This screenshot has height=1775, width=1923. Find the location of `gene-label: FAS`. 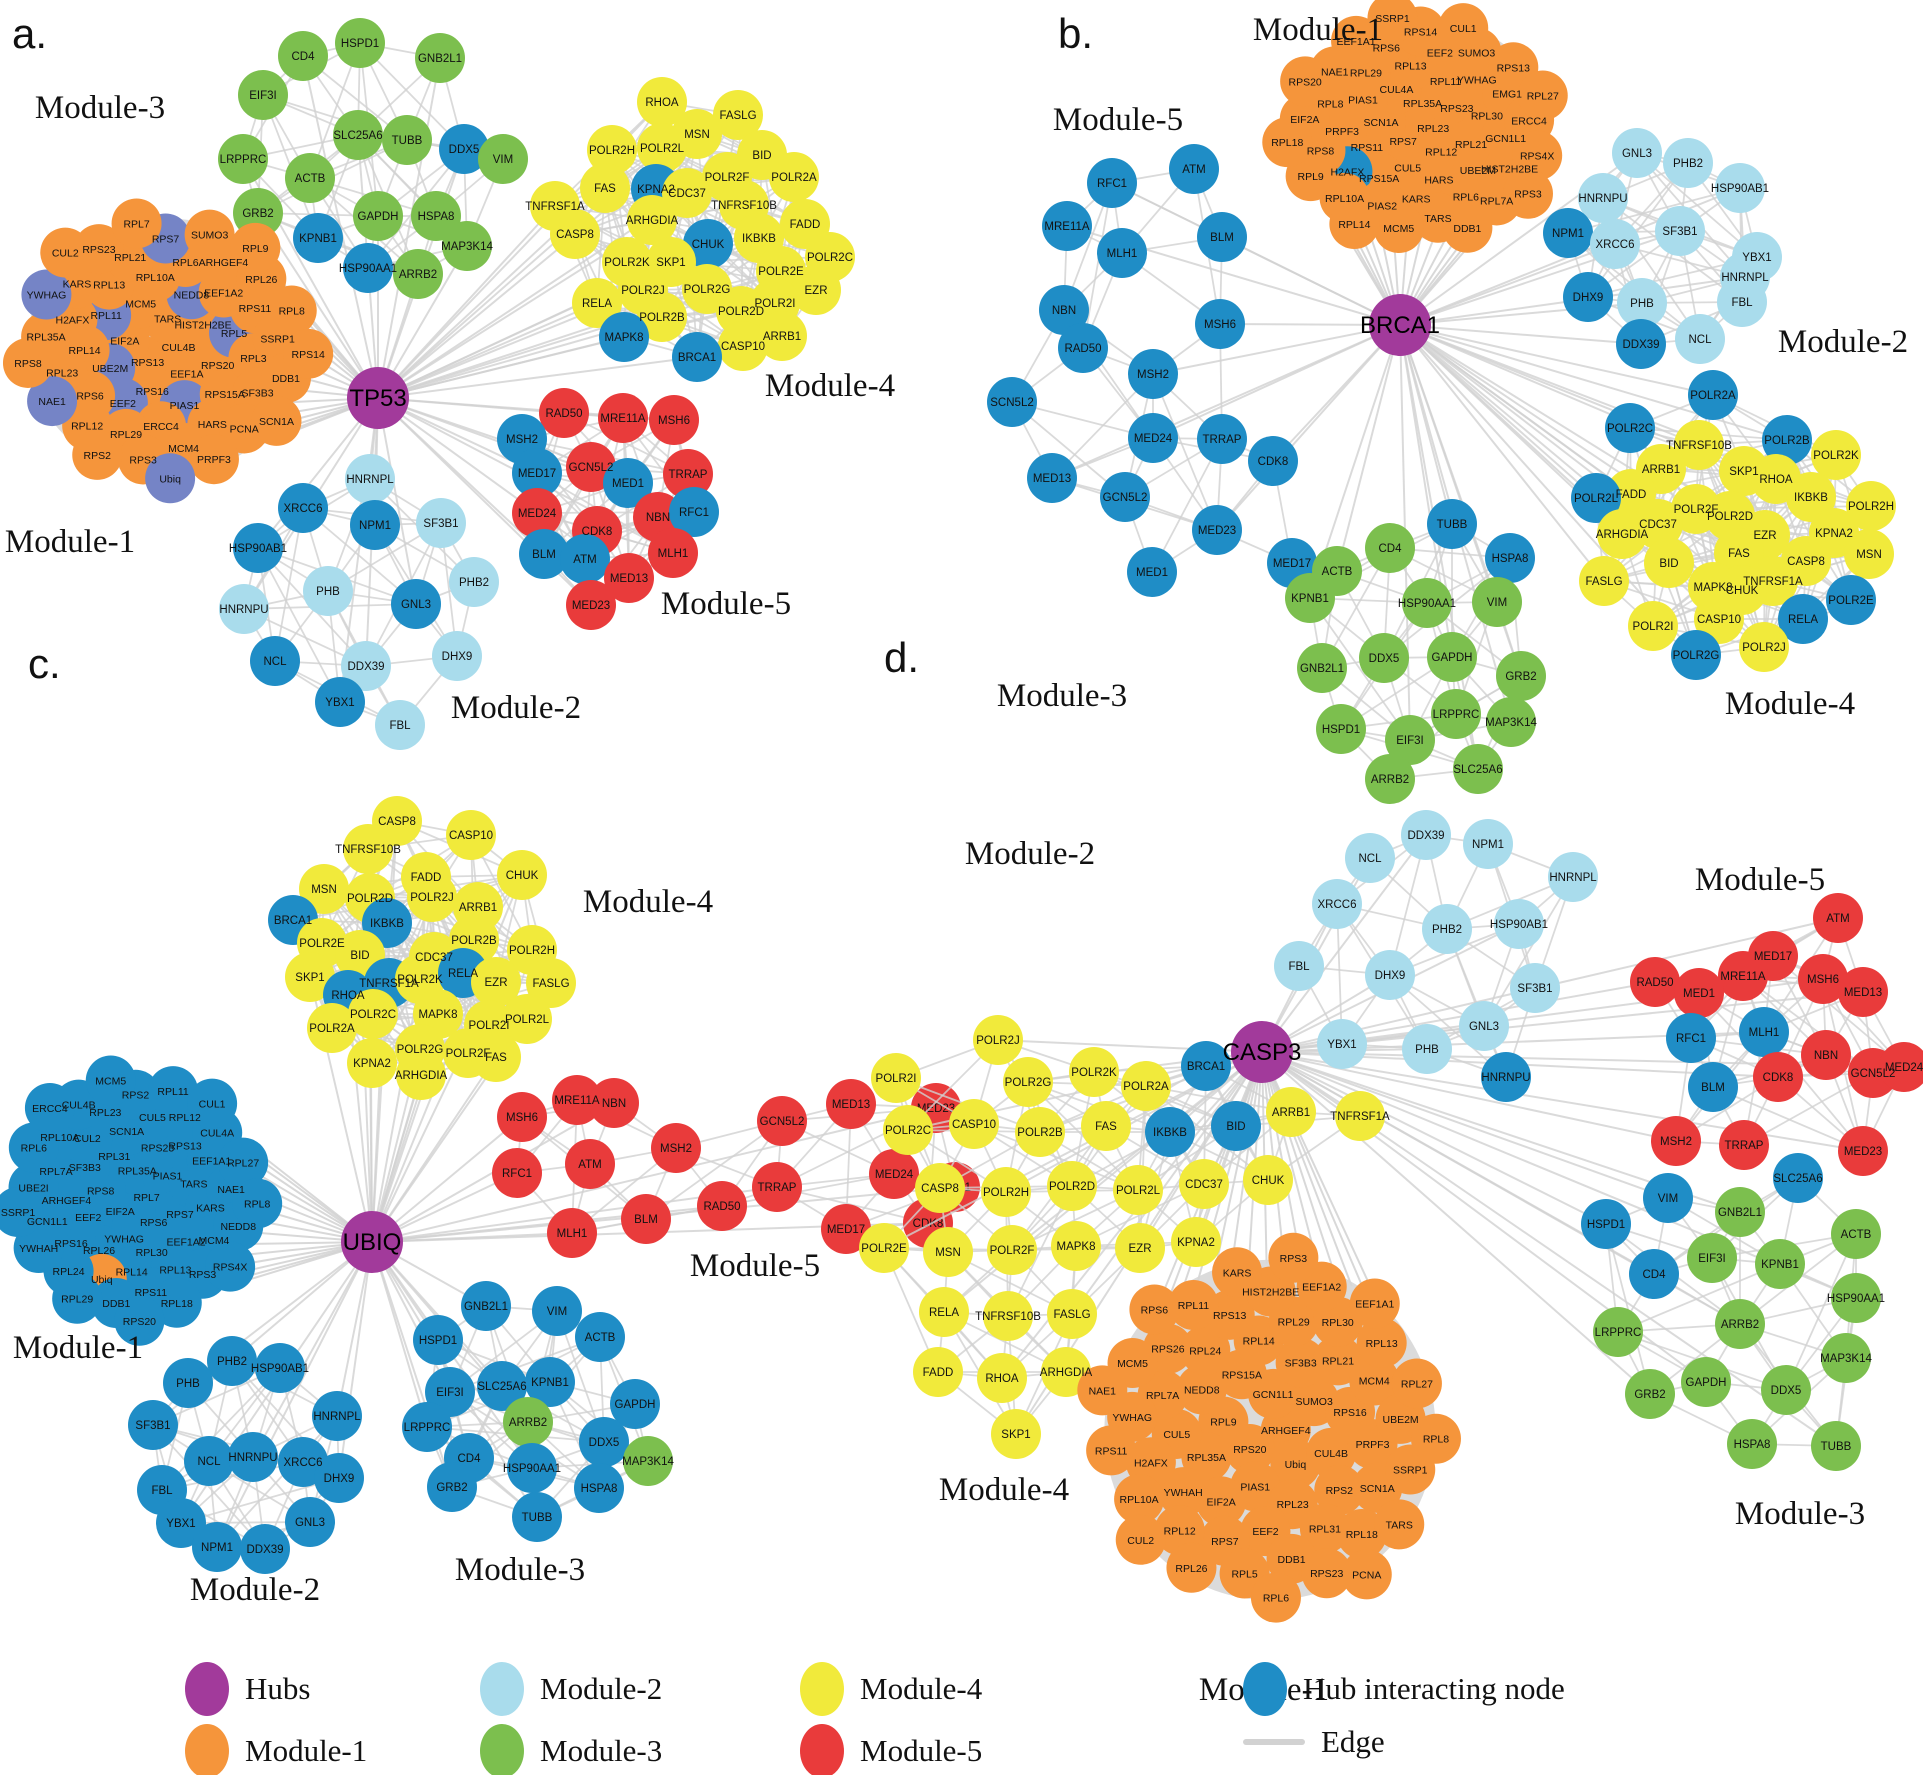

gene-label: FAS is located at coordinates (1739, 554).